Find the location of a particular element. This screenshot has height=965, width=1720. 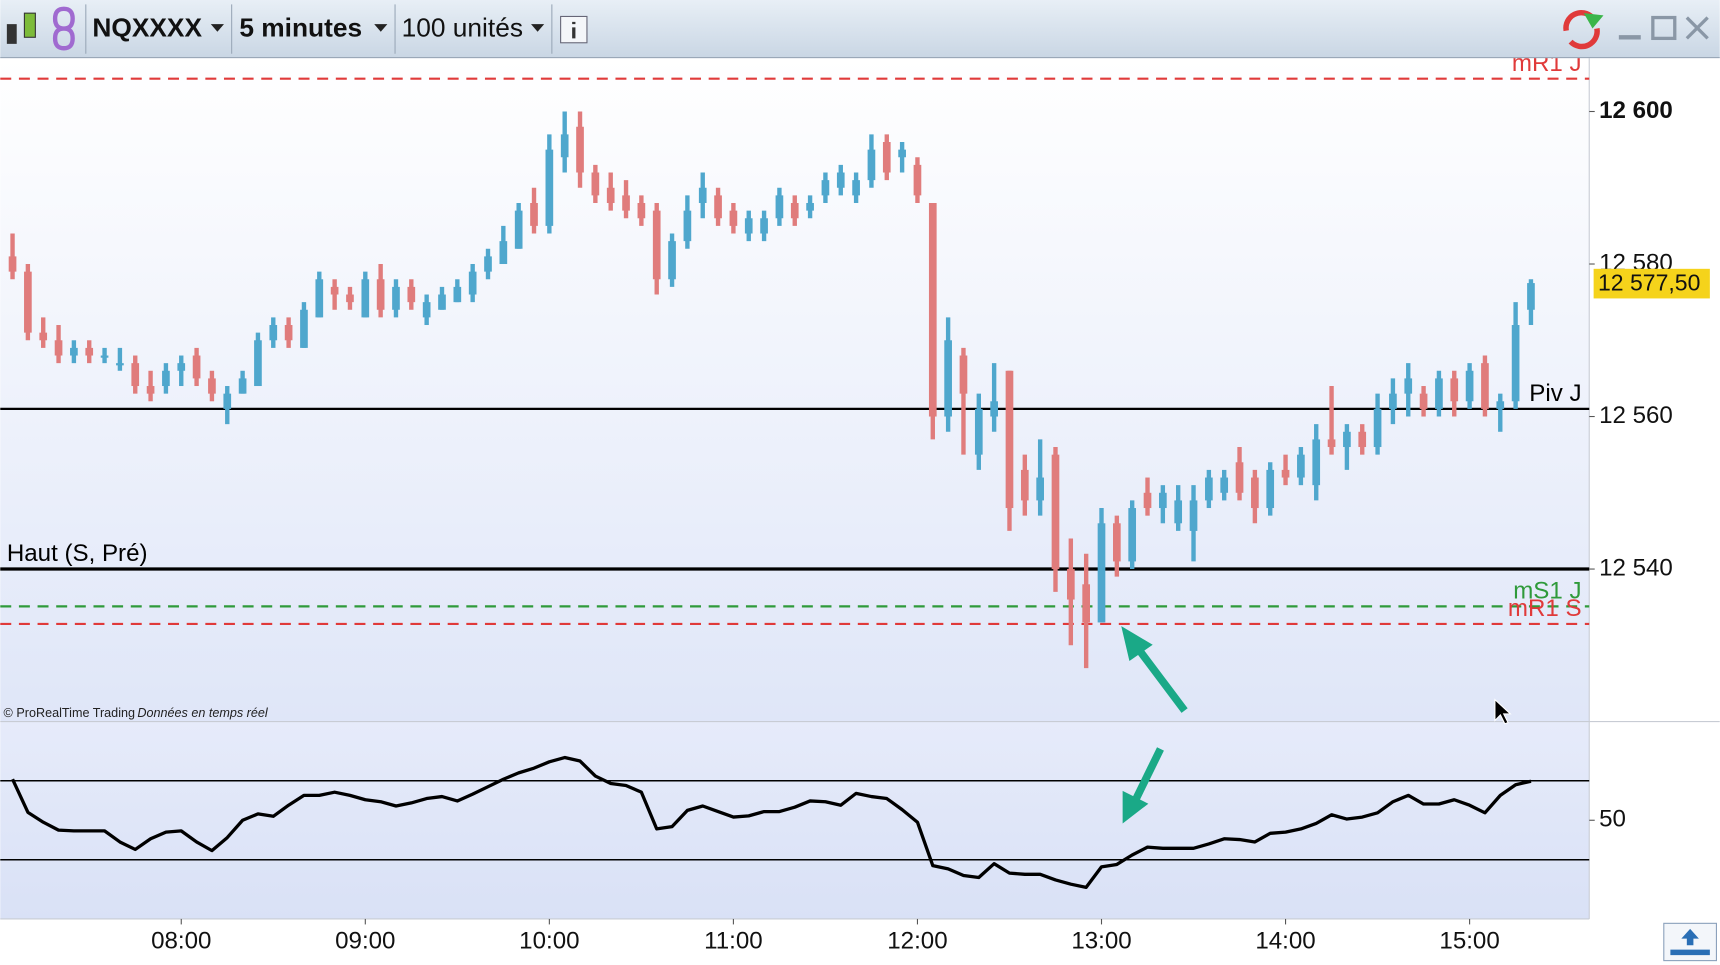

level-label: mR1 S is located at coordinates (1545, 608).